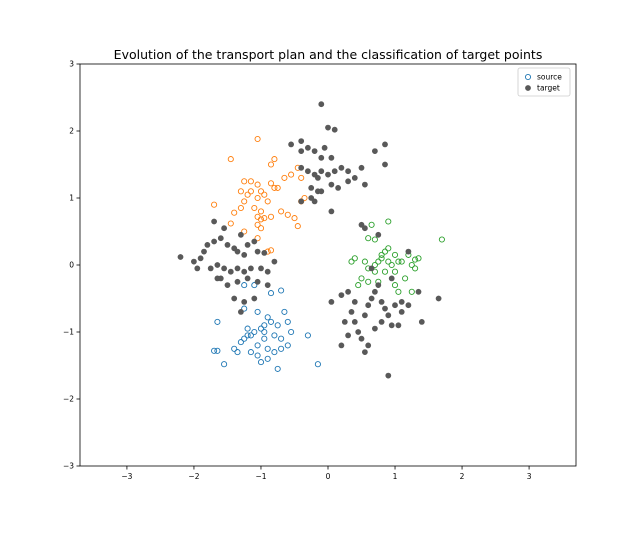  What do you see at coordinates (126, 476) in the screenshot?
I see `x-tick-label: −3` at bounding box center [126, 476].